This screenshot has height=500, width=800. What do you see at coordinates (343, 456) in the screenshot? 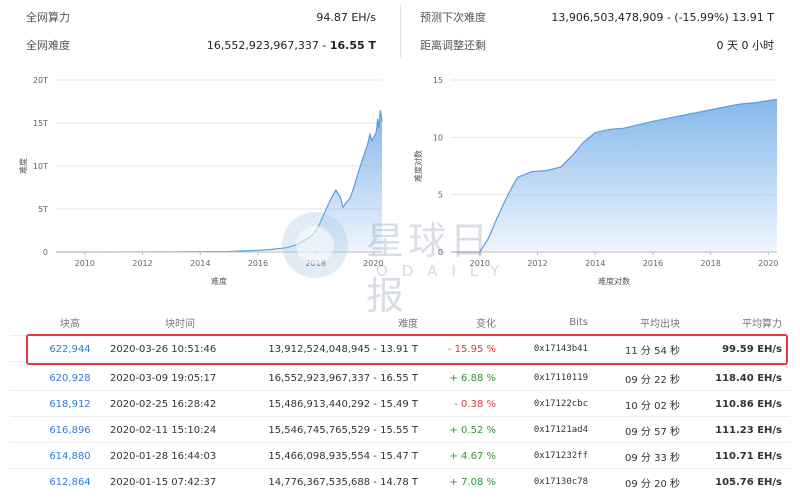
I see `block-difficulty: 15,466,098,935,554 - 15.47 T` at bounding box center [343, 456].